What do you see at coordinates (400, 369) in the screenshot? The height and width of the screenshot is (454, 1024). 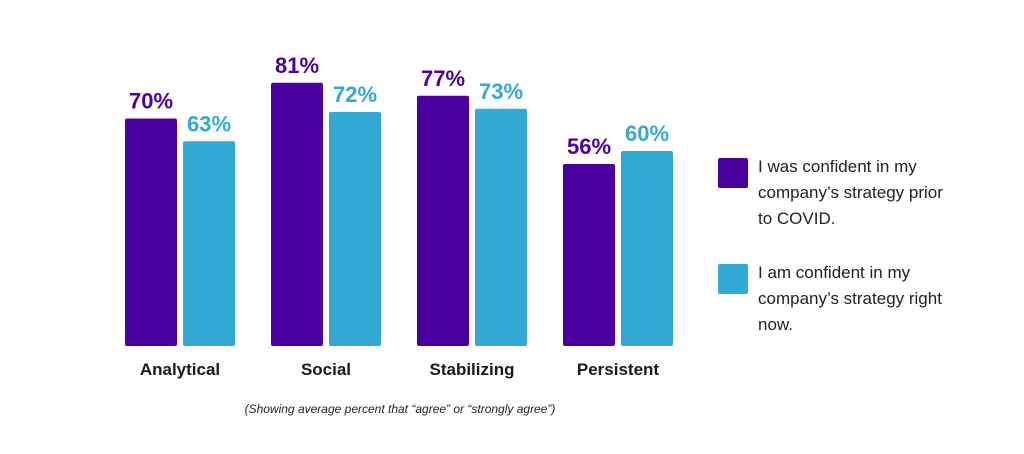 I see `category-labels-layer: Analytical Social Stabilizing Persistent` at bounding box center [400, 369].